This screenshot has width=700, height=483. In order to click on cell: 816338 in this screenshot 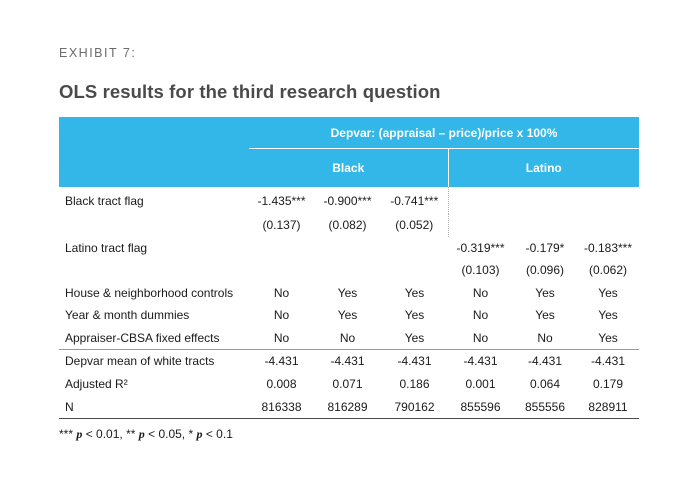, I will do `click(281, 407)`.